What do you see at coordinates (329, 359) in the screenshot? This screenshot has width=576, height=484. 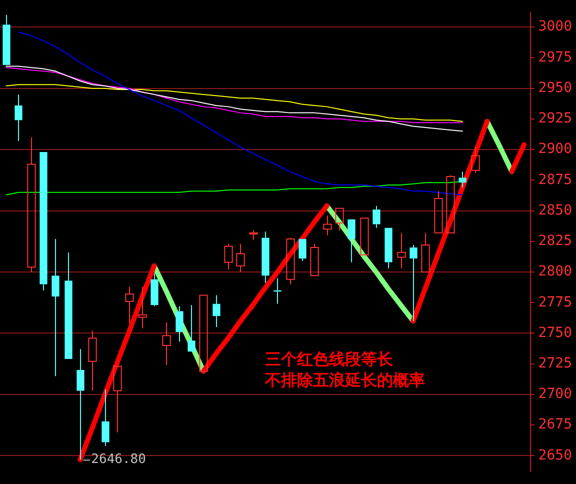 I see `annotation: 三个红色线段等长` at bounding box center [329, 359].